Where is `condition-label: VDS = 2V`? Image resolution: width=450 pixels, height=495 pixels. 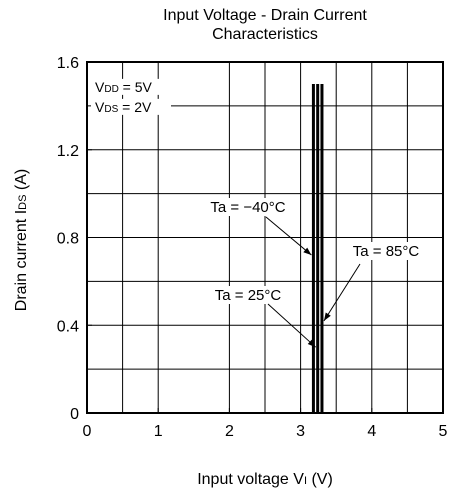
condition-label: VDS = 2V is located at coordinates (123, 107).